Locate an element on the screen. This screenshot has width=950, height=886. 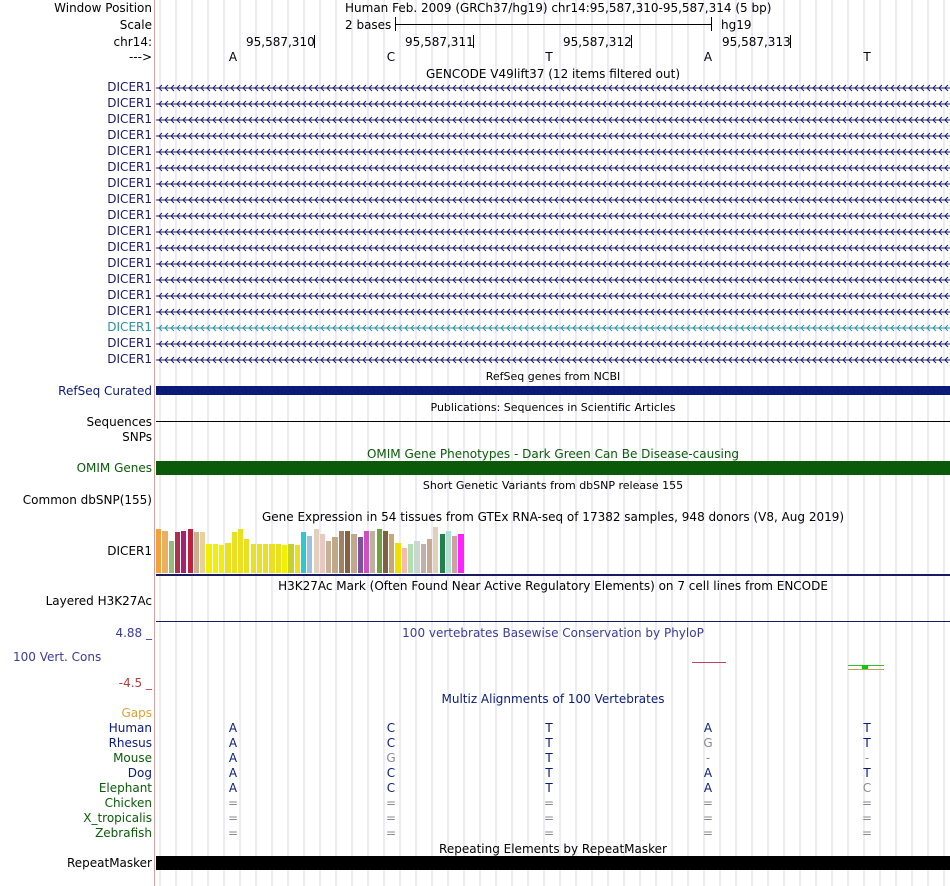
omim-label: OMIM Genes is located at coordinates (114, 468).